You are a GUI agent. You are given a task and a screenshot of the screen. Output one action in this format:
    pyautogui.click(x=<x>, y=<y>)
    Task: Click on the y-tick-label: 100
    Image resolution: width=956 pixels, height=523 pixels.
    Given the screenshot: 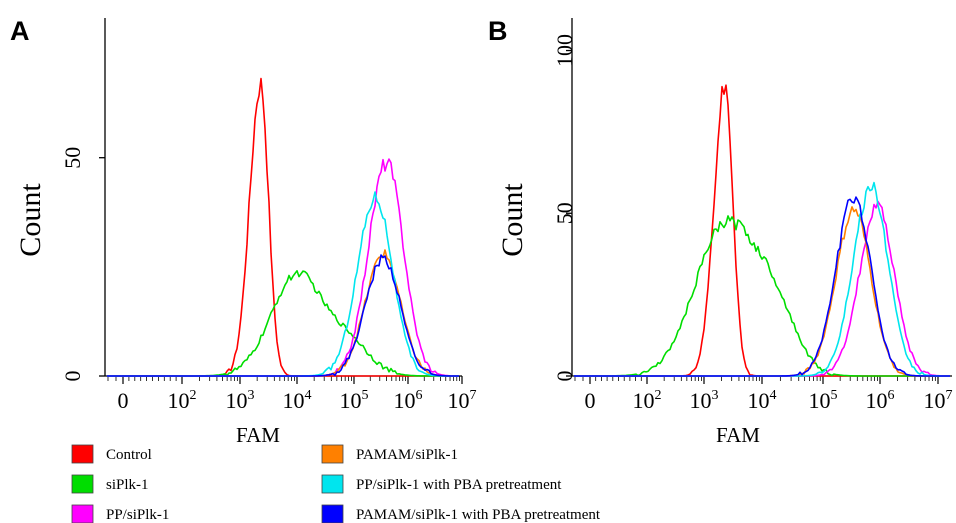 What is the action you would take?
    pyautogui.click(x=564, y=50)
    